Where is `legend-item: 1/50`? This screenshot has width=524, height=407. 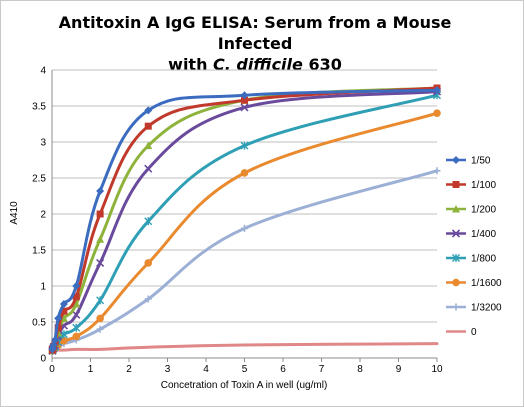 legend-item: 1/50 is located at coordinates (468, 161).